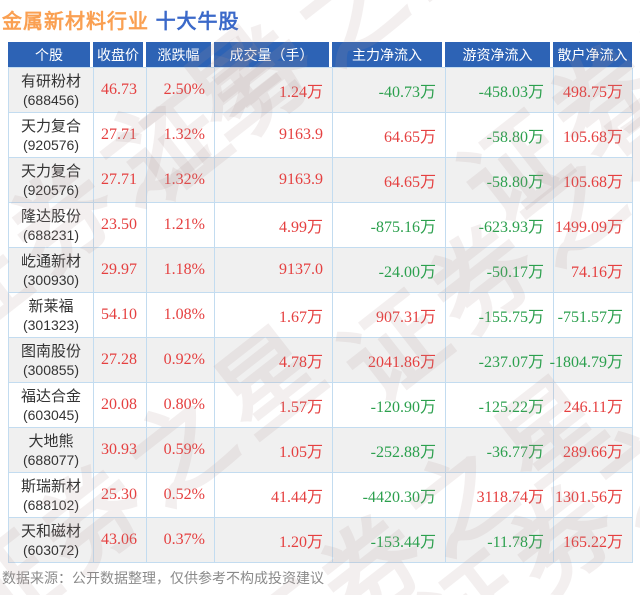  Describe the element at coordinates (120, 405) in the screenshot. I see `close-price-cell: 20.08` at that location.